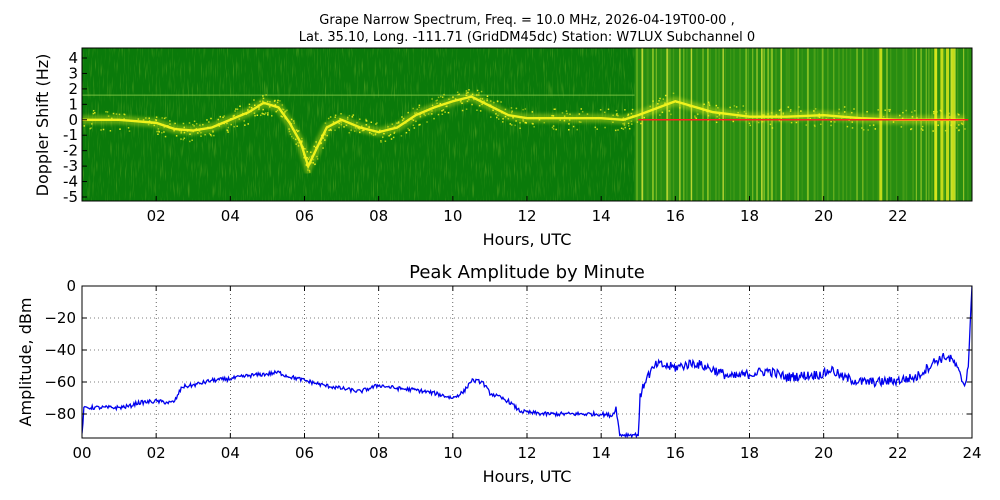 The image size is (1000, 500). I want to click on strong-interference-stripe, so click(936, 124).